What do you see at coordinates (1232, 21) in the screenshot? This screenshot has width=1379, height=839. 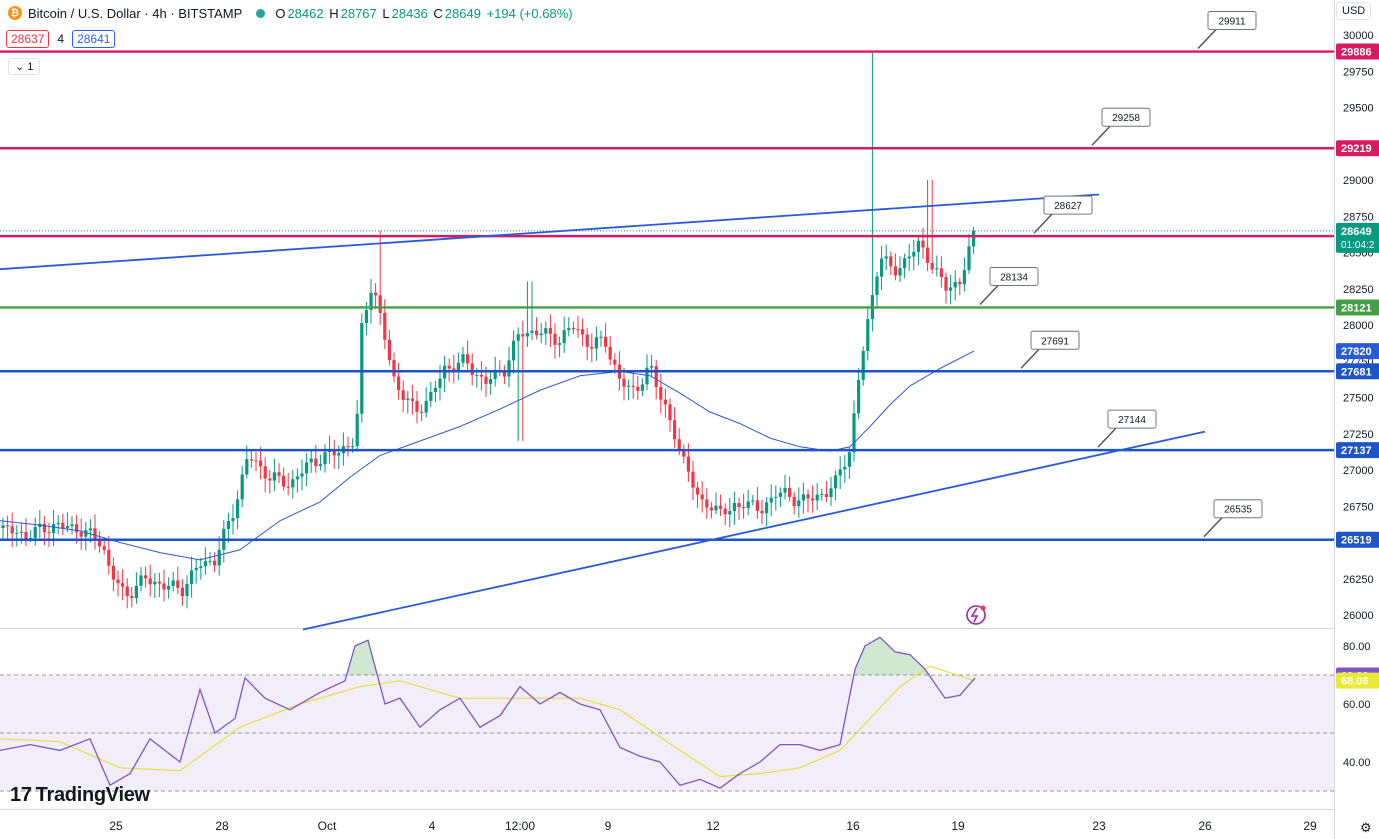 I see `callout-box` at bounding box center [1232, 21].